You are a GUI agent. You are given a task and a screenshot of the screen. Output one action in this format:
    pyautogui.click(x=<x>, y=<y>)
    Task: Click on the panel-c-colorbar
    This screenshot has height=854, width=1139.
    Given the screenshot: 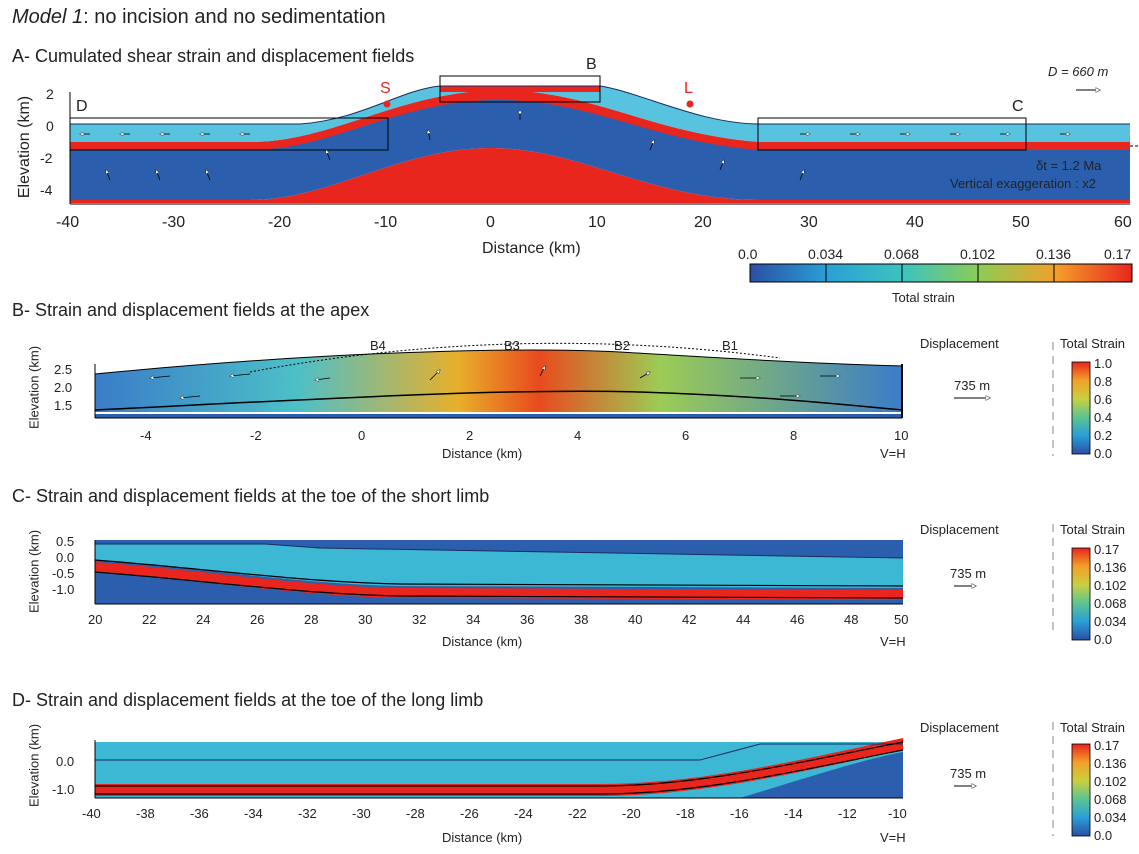 What is the action you would take?
    pyautogui.click(x=1022, y=582)
    